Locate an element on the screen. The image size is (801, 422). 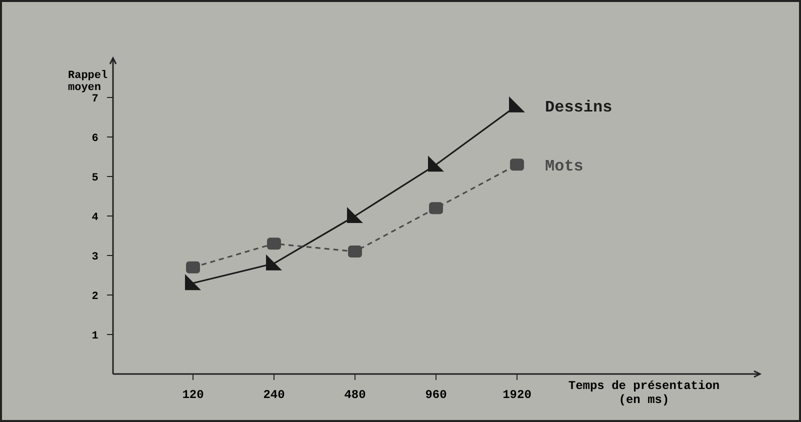
x-tick-label: 480 is located at coordinates (355, 395).